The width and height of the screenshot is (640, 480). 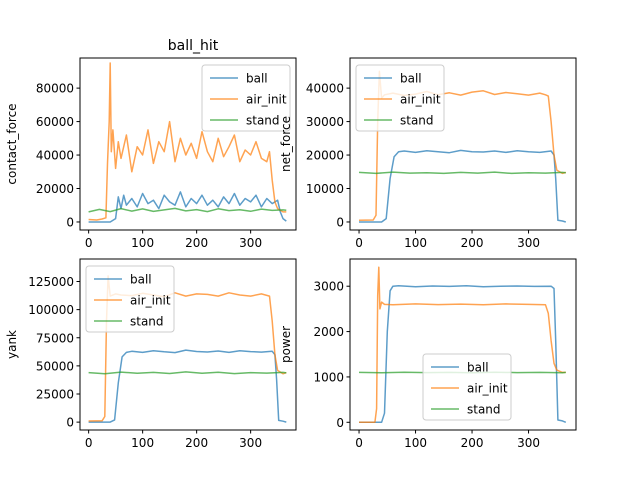 I want to click on y-tick-label: 30000, so click(x=325, y=122).